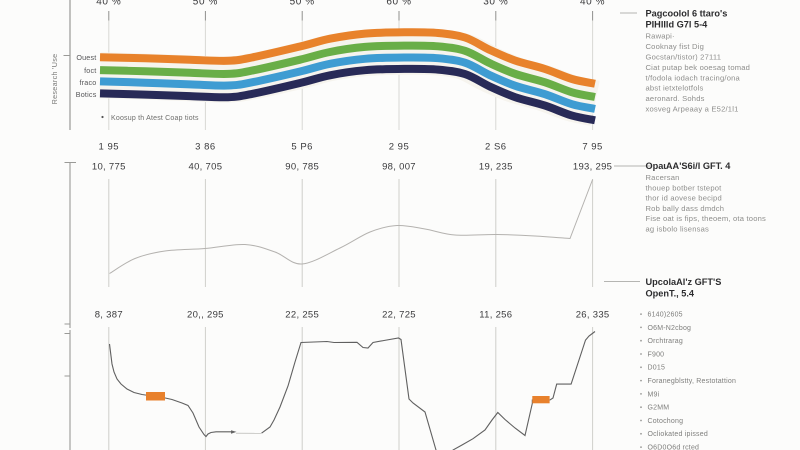 This screenshot has width=800, height=450. What do you see at coordinates (592, 147) in the screenshot?
I see `svg-text: 7 95` at bounding box center [592, 147].